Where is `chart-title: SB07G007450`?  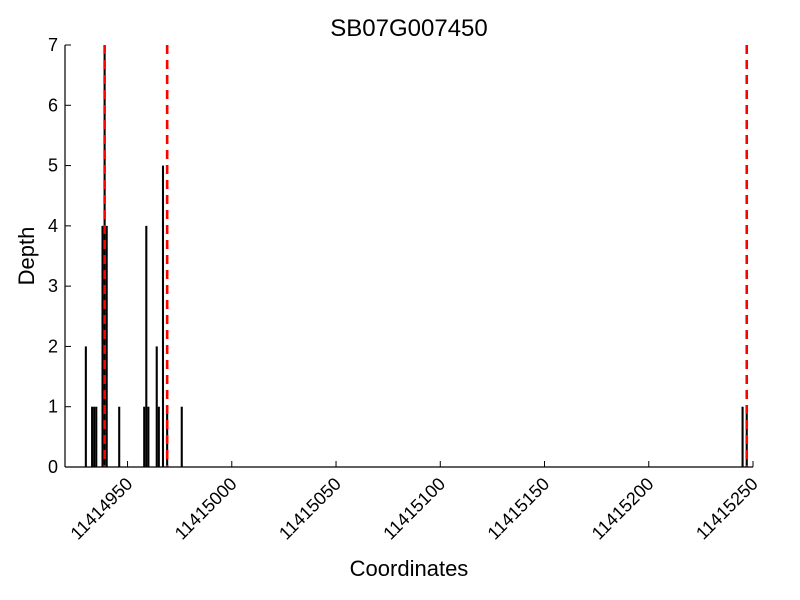 chart-title: SB07G007450 is located at coordinates (408, 28).